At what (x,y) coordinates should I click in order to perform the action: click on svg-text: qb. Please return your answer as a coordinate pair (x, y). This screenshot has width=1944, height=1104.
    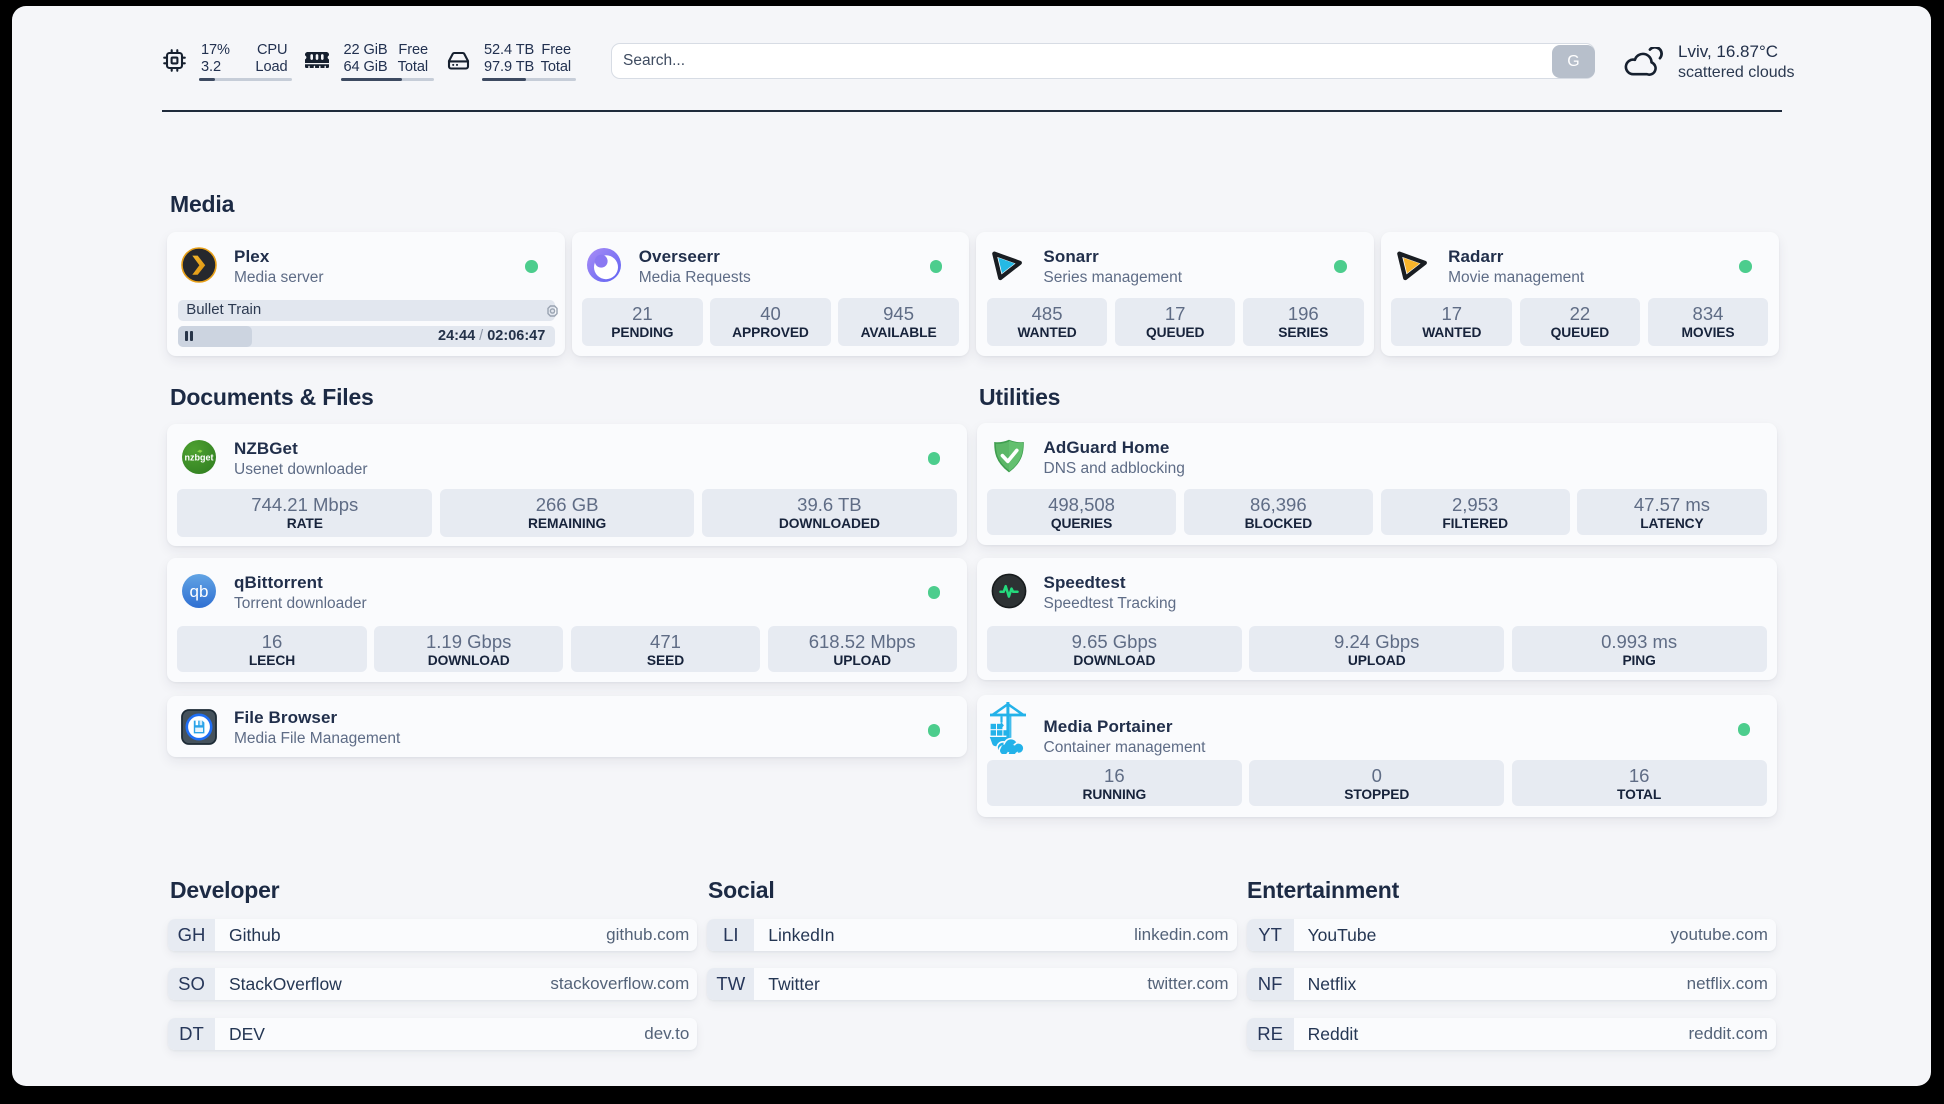
    Looking at the image, I should click on (199, 591).